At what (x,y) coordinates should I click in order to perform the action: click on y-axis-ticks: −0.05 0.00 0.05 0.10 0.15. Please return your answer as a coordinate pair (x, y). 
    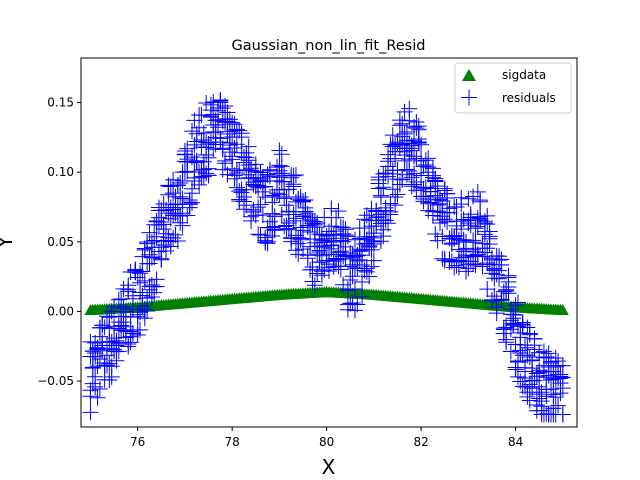
    Looking at the image, I should click on (59, 242).